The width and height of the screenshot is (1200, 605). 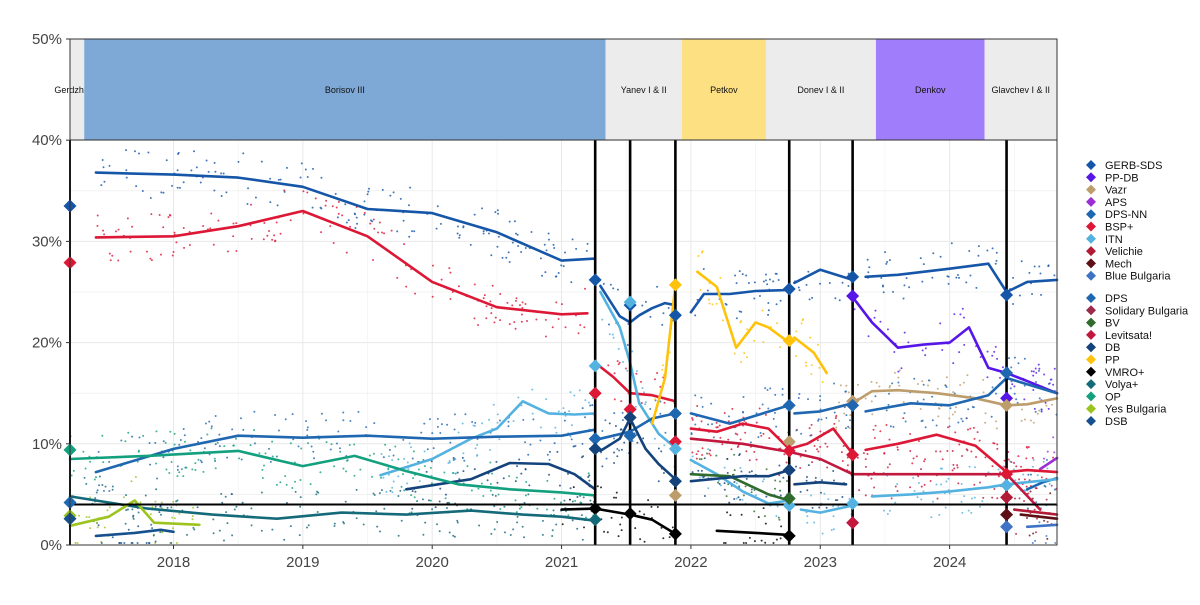 I want to click on gov-label-yanev-i-ii: Yanev I & II, so click(x=644, y=90).